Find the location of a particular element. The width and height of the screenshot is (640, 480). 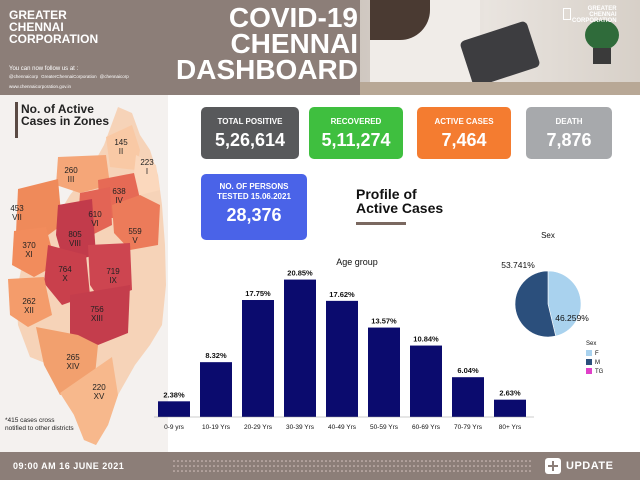

update-label: UPDATE is located at coordinates (590, 466).